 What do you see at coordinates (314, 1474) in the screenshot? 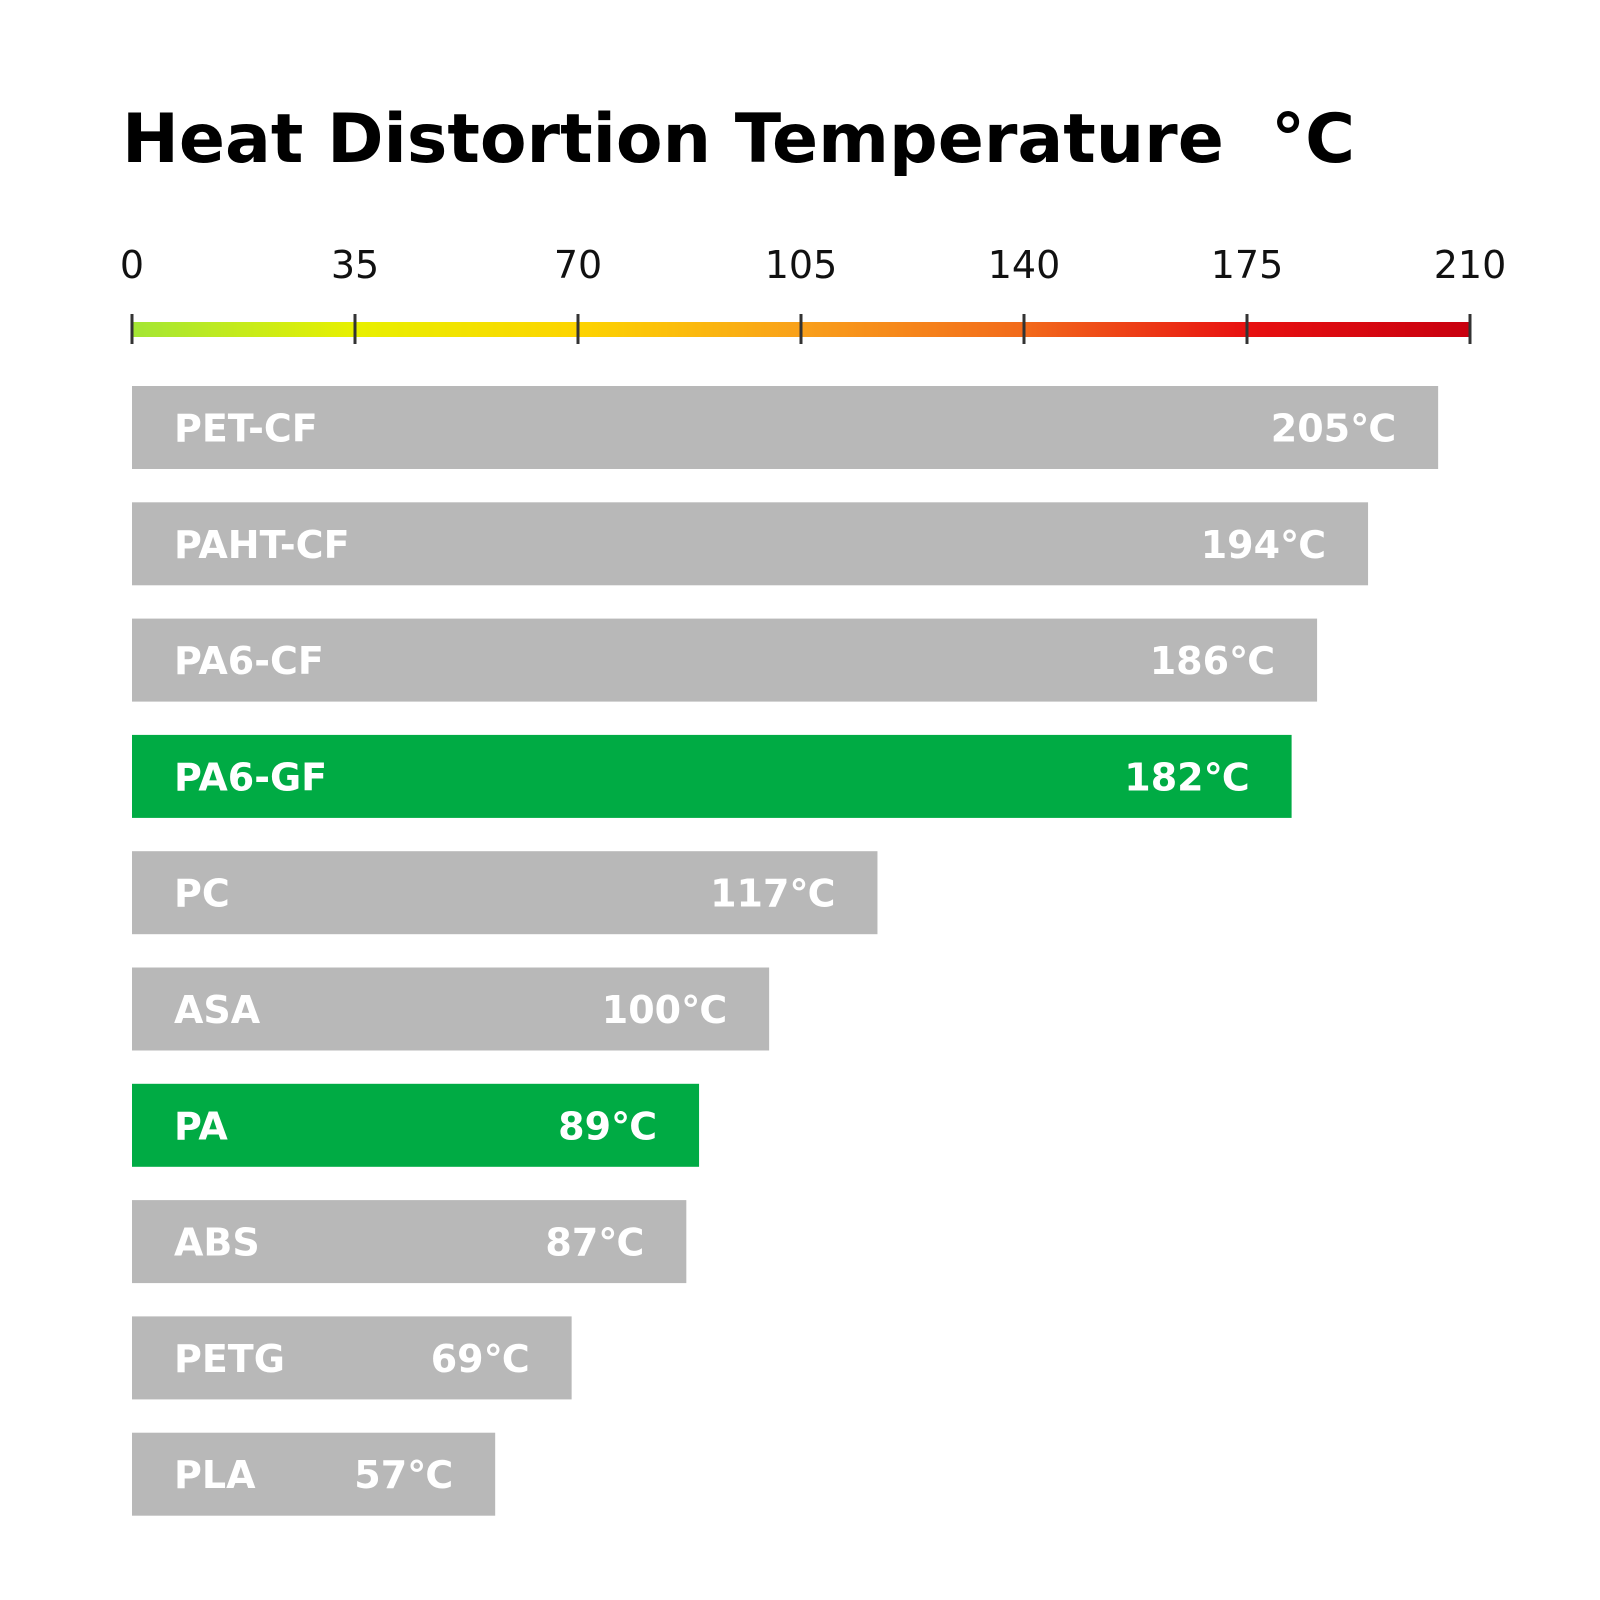
I see `bar-pla` at bounding box center [314, 1474].